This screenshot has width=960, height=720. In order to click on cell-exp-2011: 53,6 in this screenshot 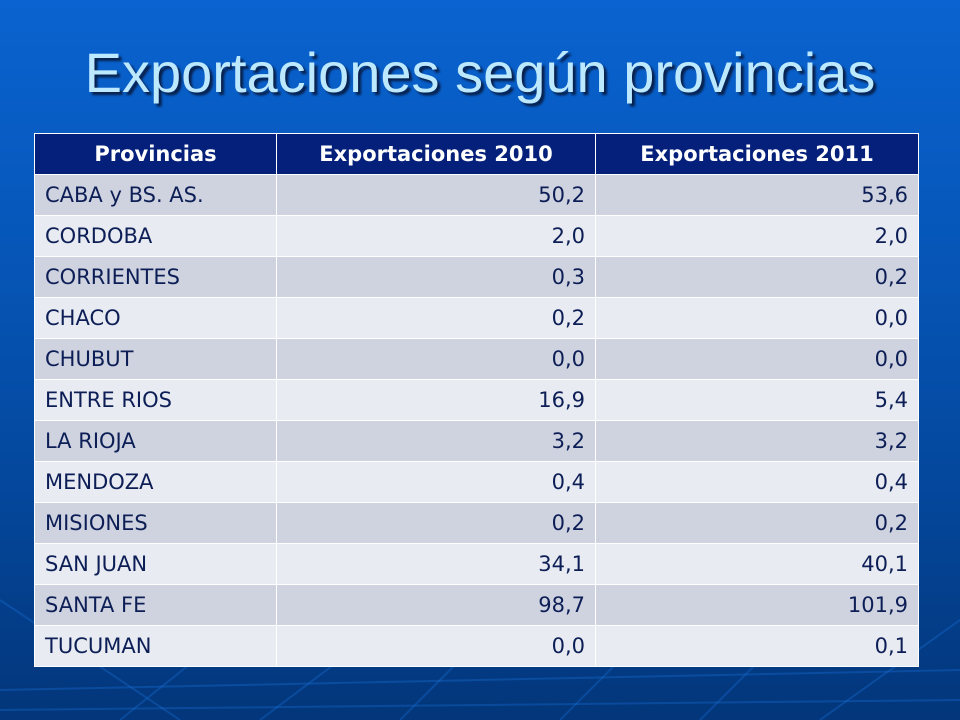, I will do `click(757, 195)`.